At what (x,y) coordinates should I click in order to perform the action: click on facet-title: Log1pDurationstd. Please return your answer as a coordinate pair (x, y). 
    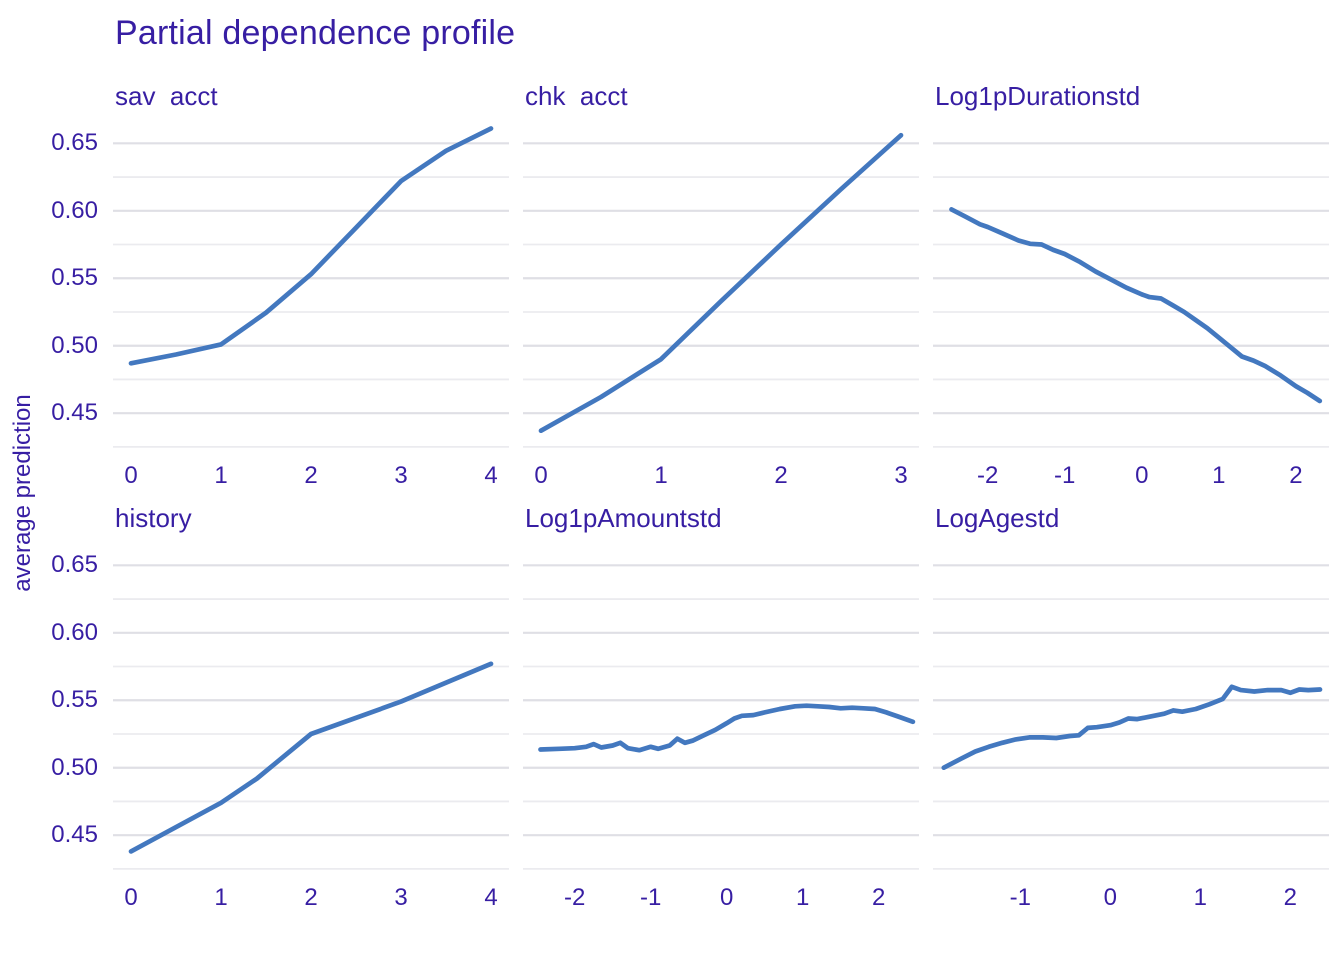
    Looking at the image, I should click on (1038, 96).